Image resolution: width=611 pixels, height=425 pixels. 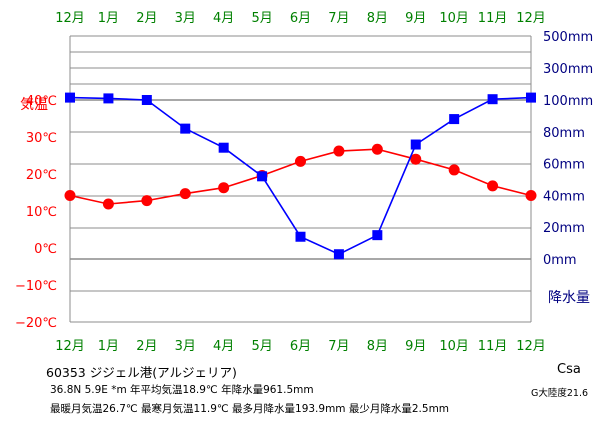 I want to click on climate-code: Csa, so click(x=569, y=369).